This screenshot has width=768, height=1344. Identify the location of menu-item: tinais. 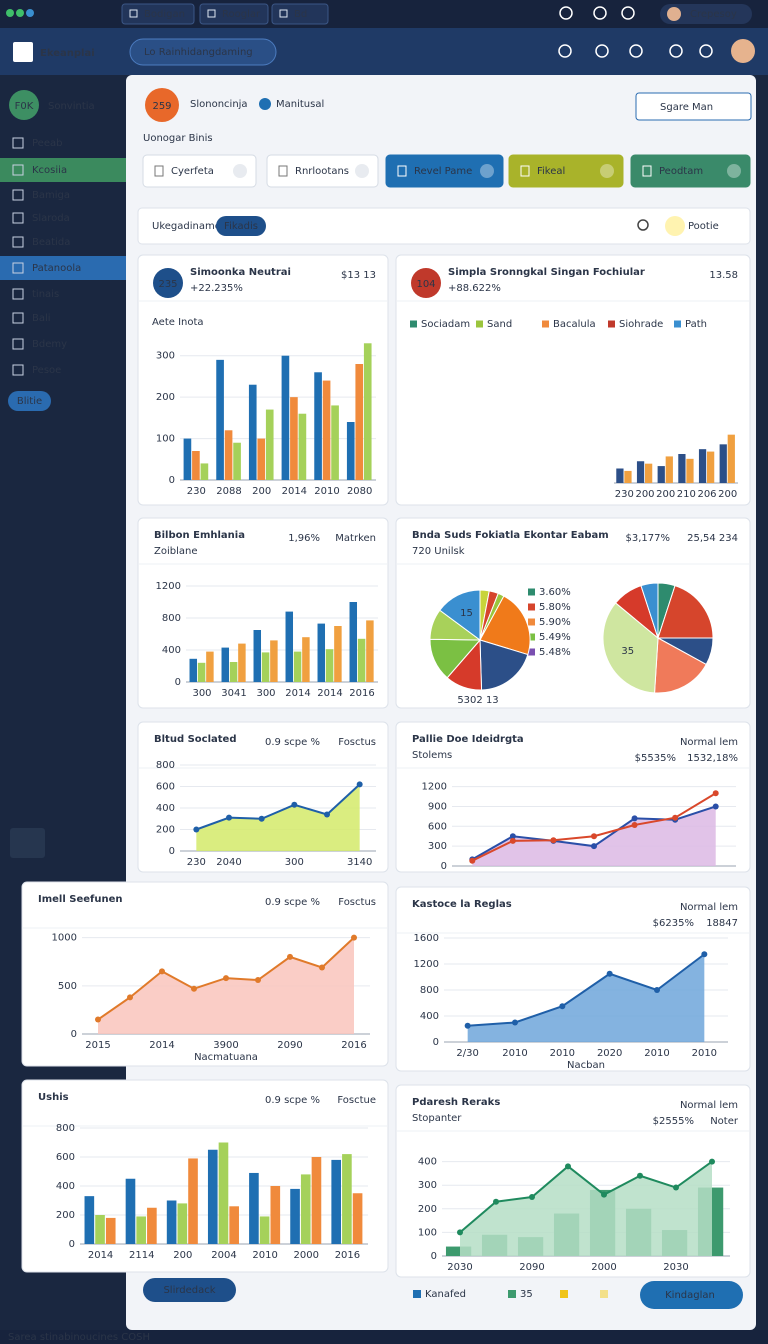
(45, 294).